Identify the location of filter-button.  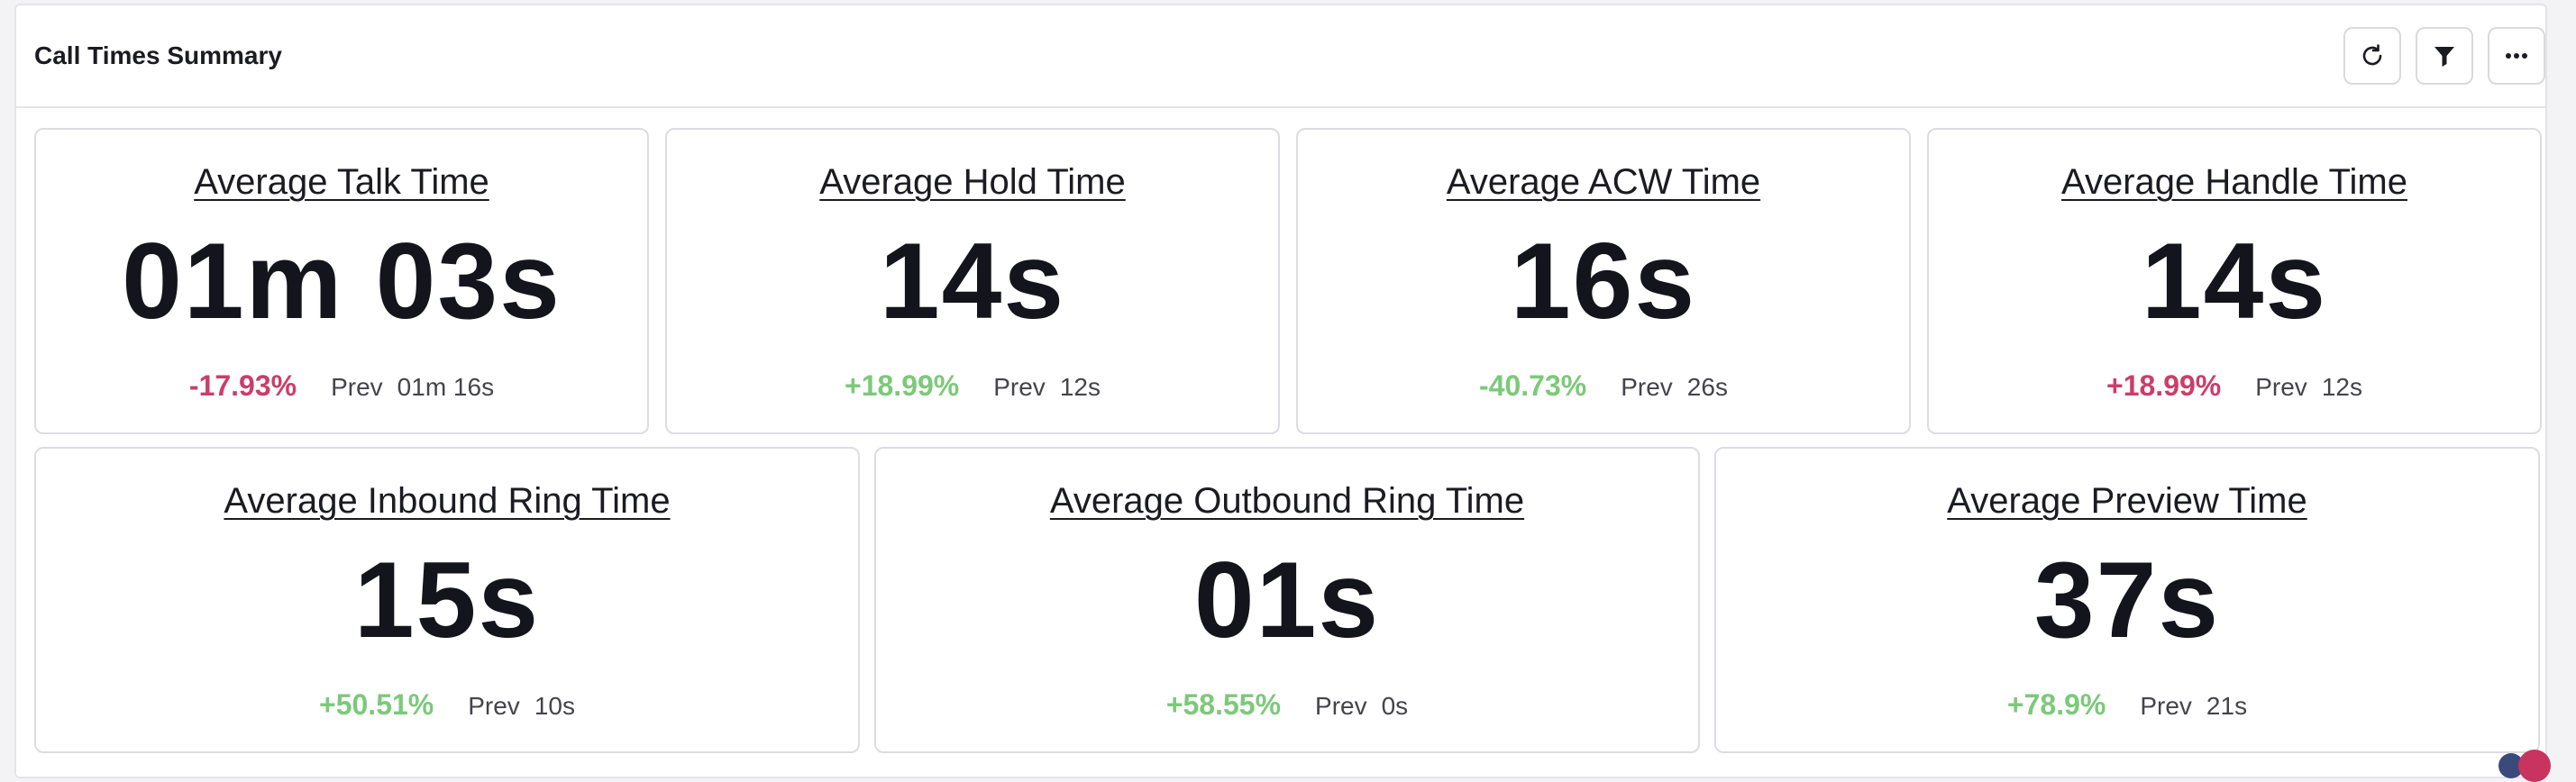
(2444, 56).